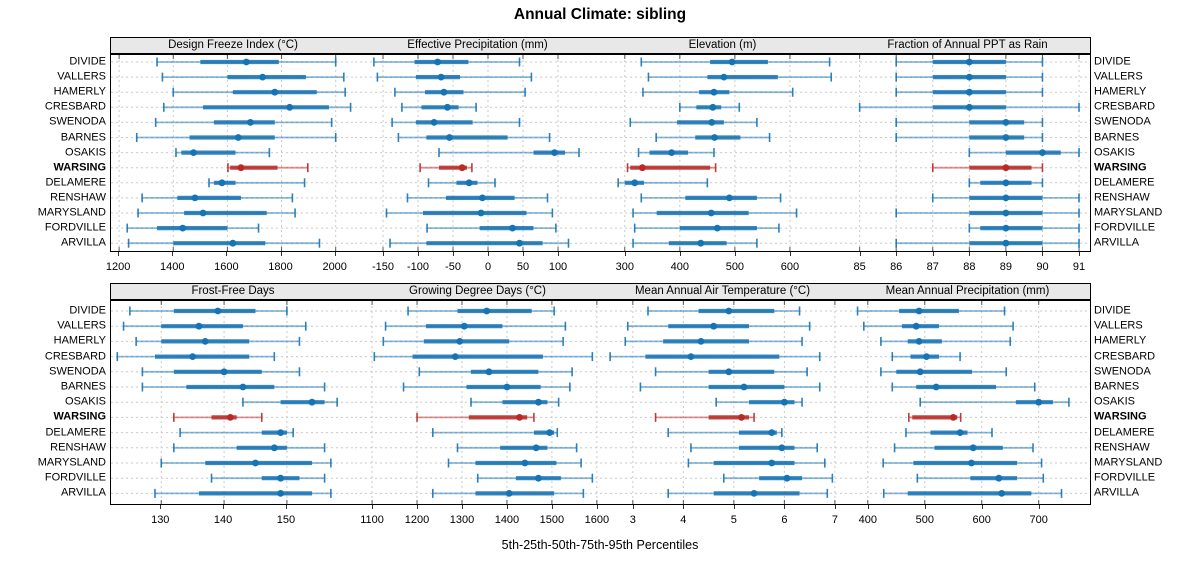  I want to click on x-tick-label: 1800, so click(280, 267).